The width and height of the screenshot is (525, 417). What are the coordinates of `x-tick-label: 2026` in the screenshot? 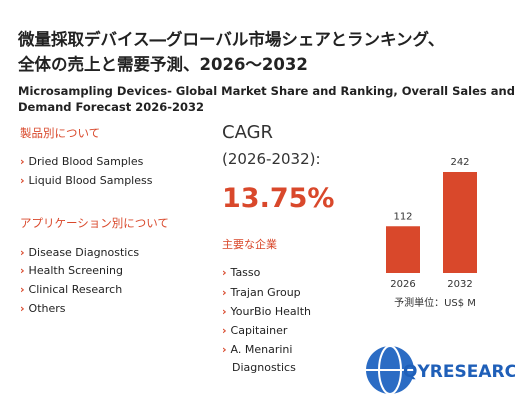 It's located at (402, 284).